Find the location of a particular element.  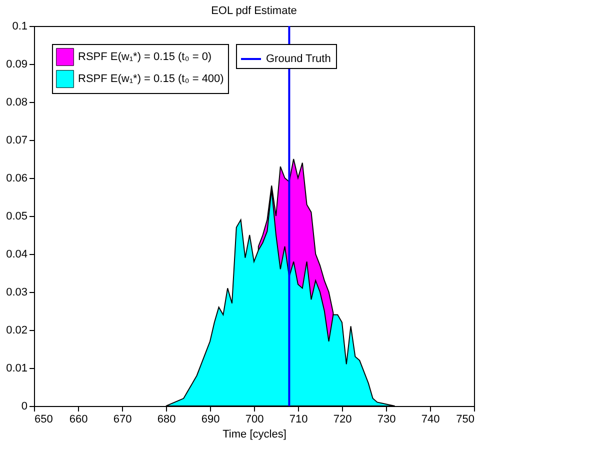

x-axis-title: Time [cycles] is located at coordinates (254, 434).